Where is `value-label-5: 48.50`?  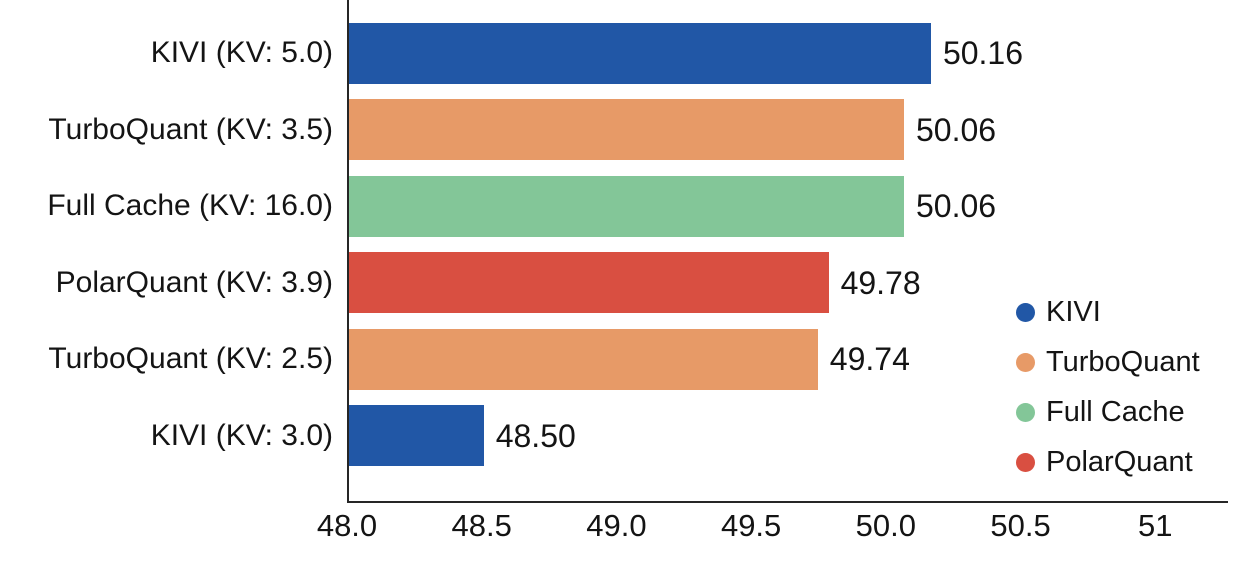
value-label-5: 48.50 is located at coordinates (535, 435).